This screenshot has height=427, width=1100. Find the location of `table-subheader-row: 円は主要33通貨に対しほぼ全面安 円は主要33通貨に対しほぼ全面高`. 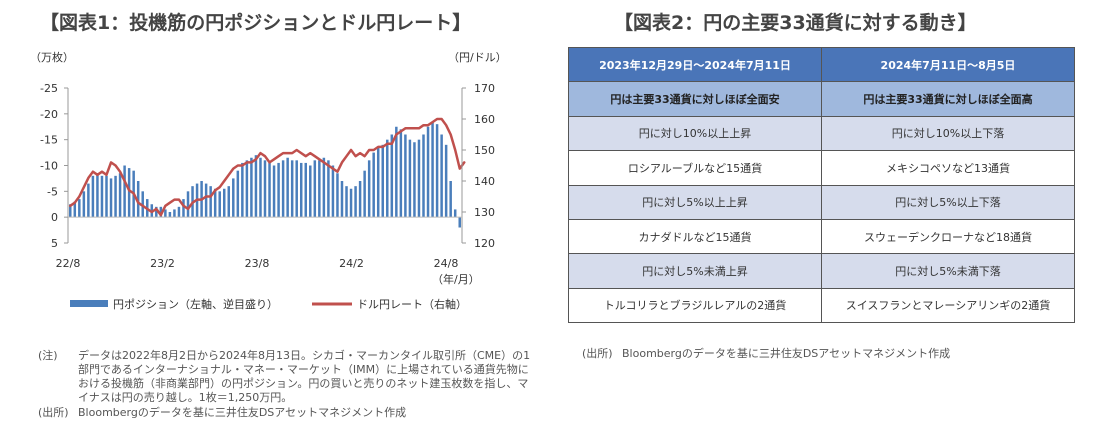

table-subheader-row: 円は主要33通貨に対しほぼ全面安 円は主要33通貨に対しほぼ全面高 is located at coordinates (821, 99).